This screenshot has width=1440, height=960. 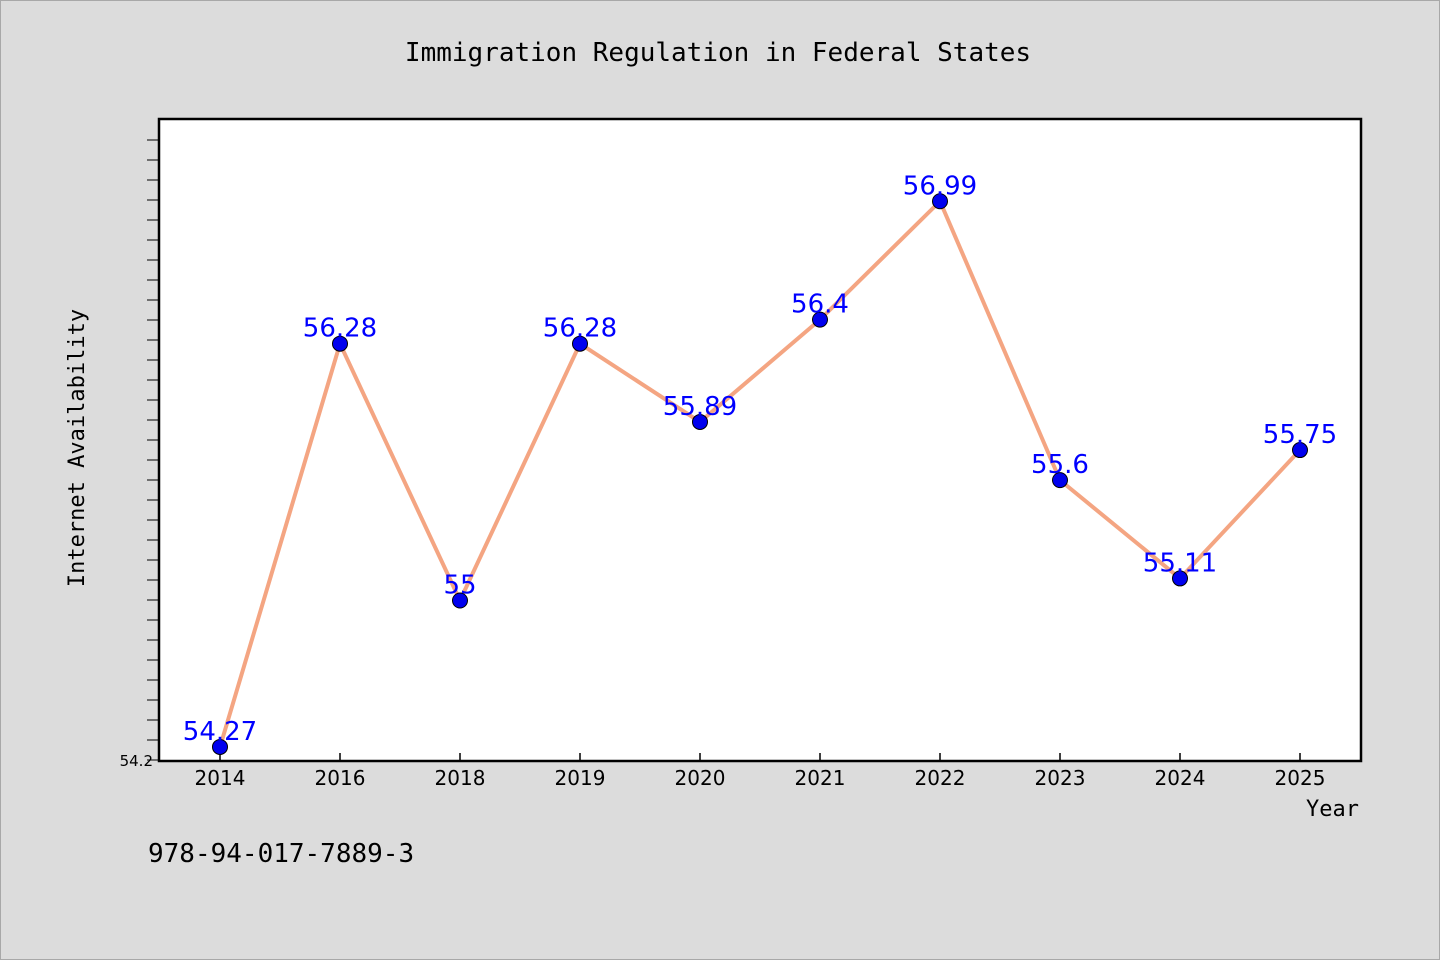 I want to click on data-label: 56.99, so click(x=940, y=186).